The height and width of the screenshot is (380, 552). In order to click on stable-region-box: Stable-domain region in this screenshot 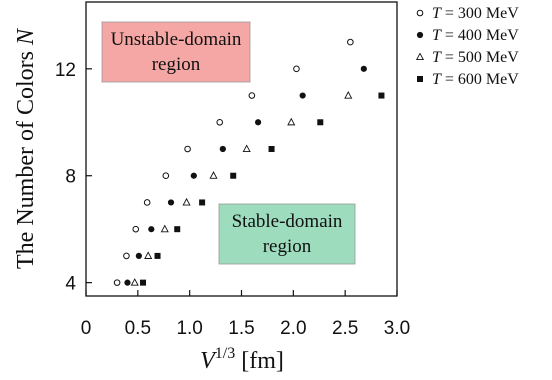, I will do `click(287, 234)`.